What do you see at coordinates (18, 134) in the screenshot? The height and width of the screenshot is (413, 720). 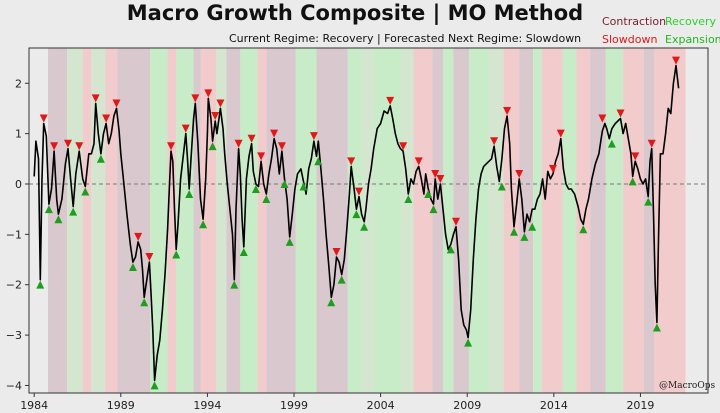 I see `y-tick-label: 1` at bounding box center [18, 134].